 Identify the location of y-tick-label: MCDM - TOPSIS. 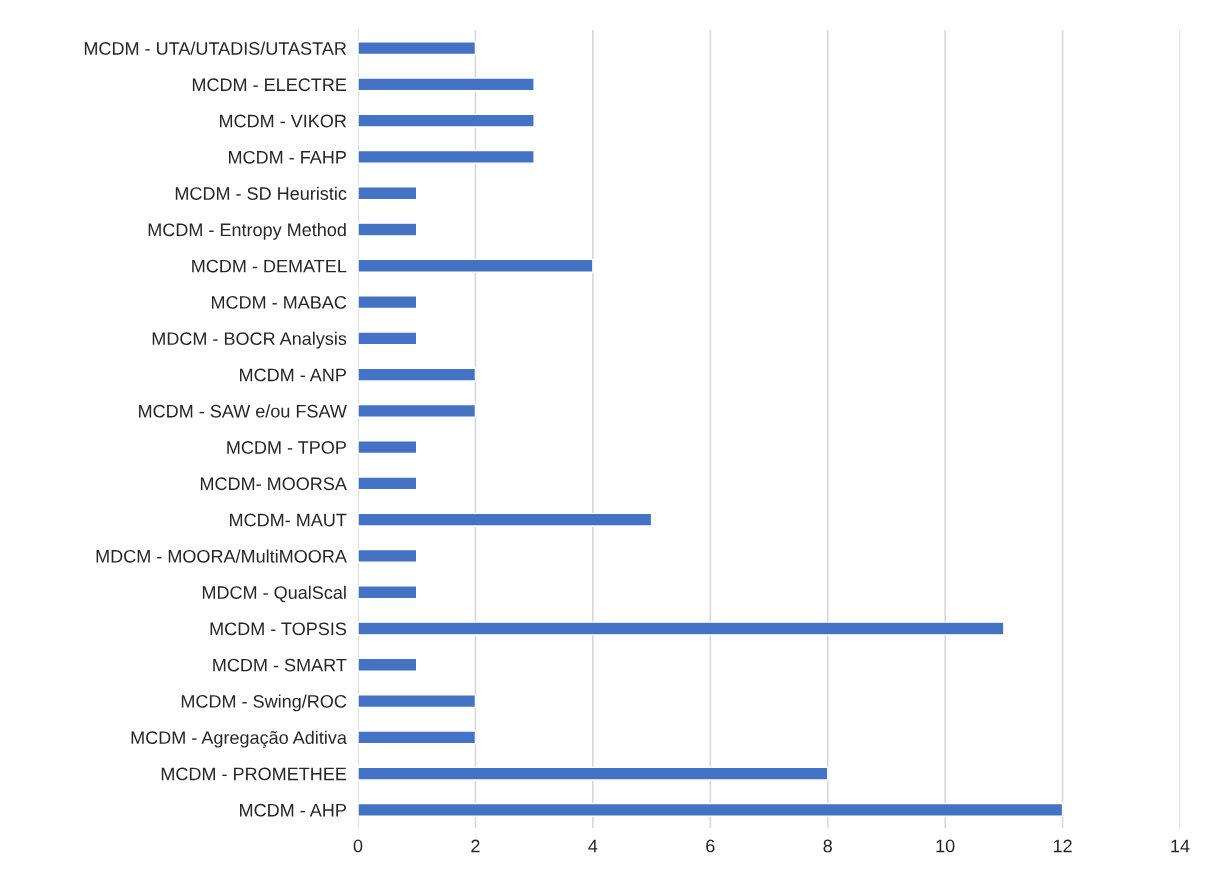
(278, 629).